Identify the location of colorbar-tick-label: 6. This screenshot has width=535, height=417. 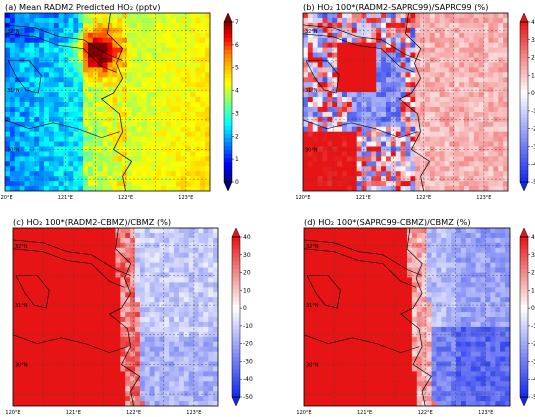
(237, 45).